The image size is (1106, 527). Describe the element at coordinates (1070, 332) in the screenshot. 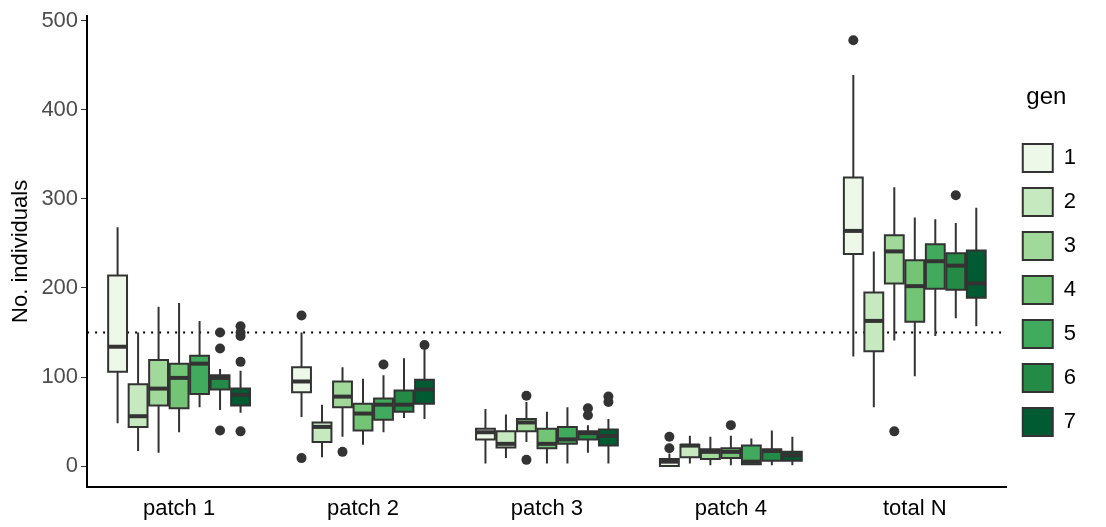

I see `legend-label: 5` at that location.